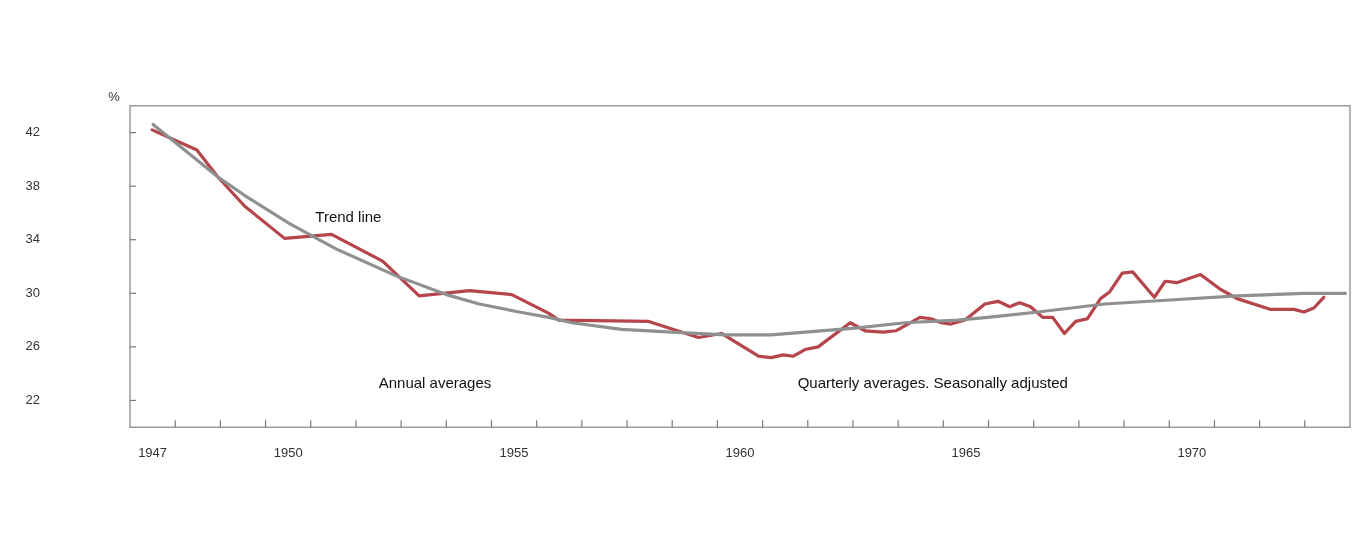 The width and height of the screenshot is (1361, 533). Describe the element at coordinates (932, 382) in the screenshot. I see `annotation: Quarterly averages. Seasonally adjusted` at that location.